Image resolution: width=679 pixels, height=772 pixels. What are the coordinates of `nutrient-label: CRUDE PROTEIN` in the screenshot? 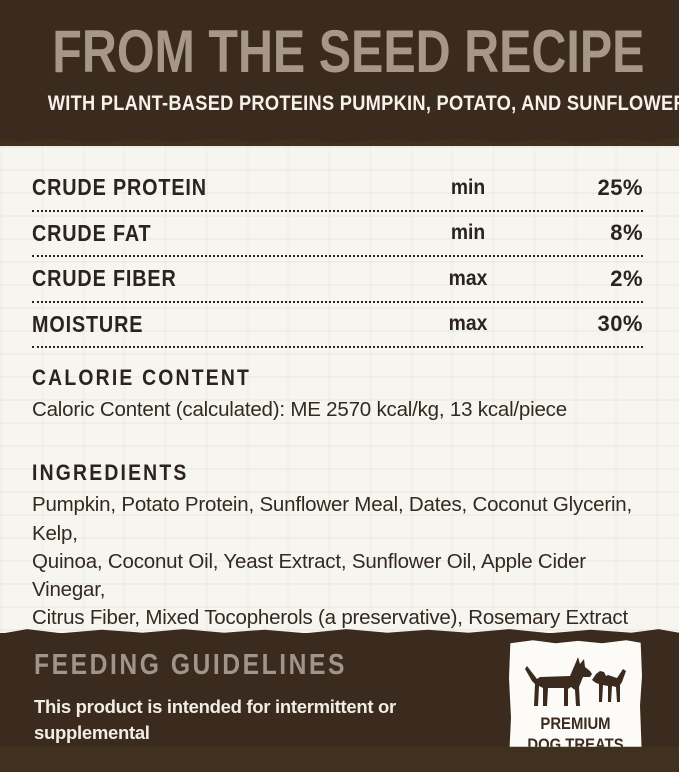 It's located at (119, 187).